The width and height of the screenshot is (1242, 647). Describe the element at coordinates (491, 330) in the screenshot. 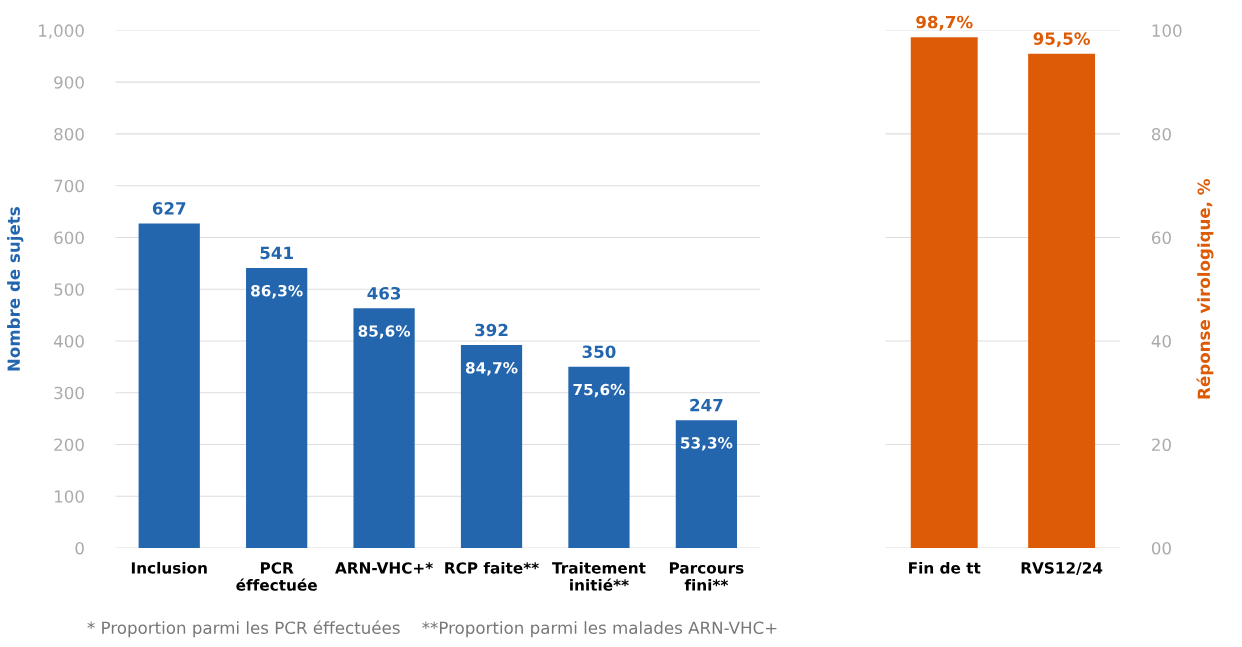

I see `data-label: 392` at that location.